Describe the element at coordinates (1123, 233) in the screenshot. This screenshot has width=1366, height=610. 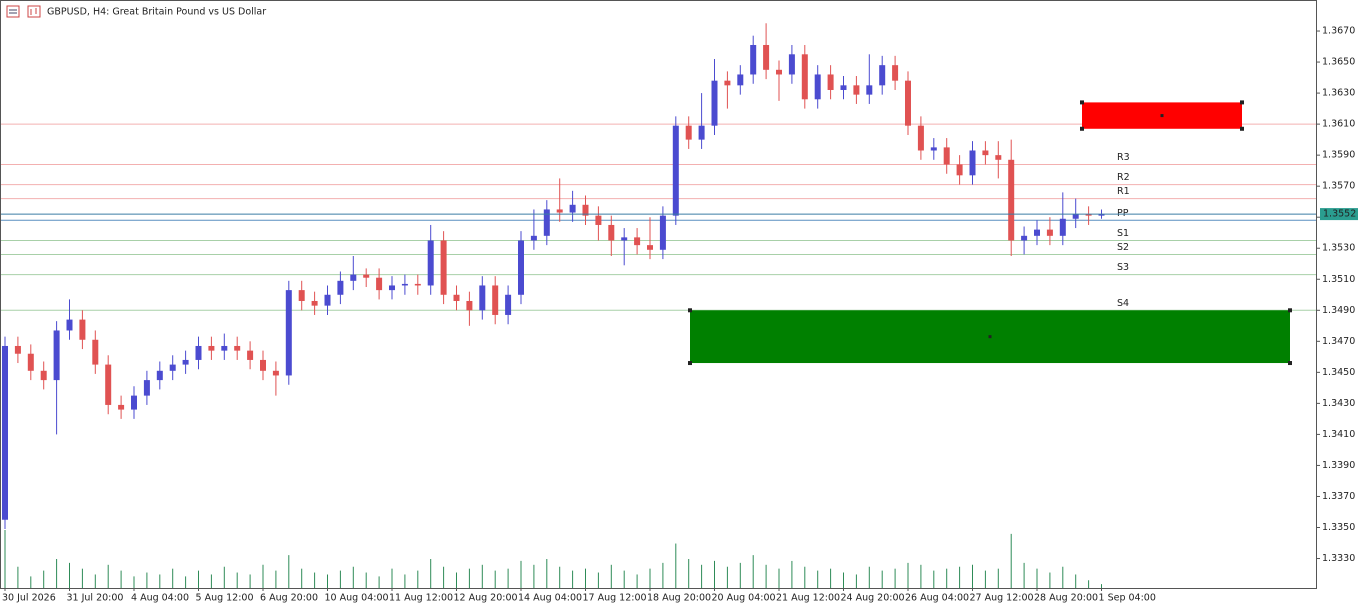
I see `pivot-label: S1` at that location.